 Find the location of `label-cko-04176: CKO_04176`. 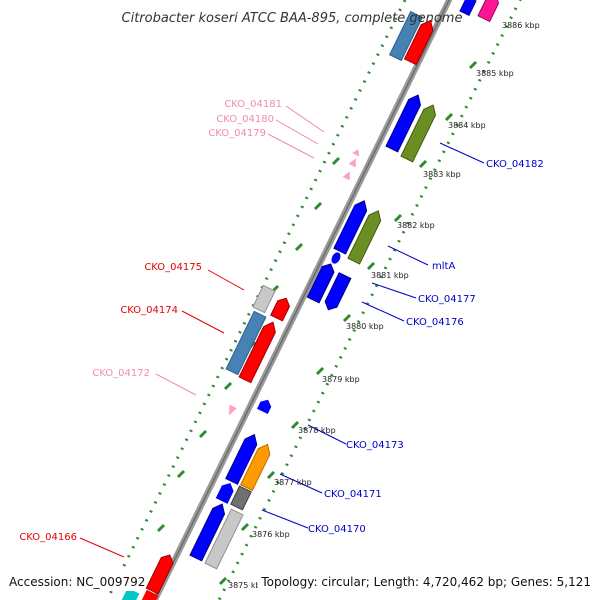

label-cko-04176: CKO_04176 is located at coordinates (435, 322).